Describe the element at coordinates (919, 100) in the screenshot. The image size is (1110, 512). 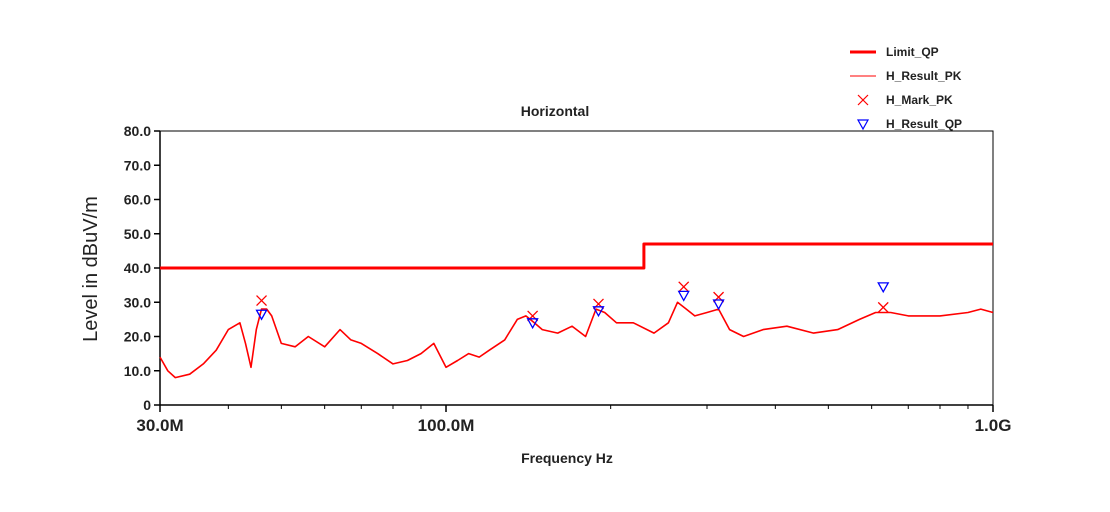
I see `legend-label: H_Mark_PK` at that location.